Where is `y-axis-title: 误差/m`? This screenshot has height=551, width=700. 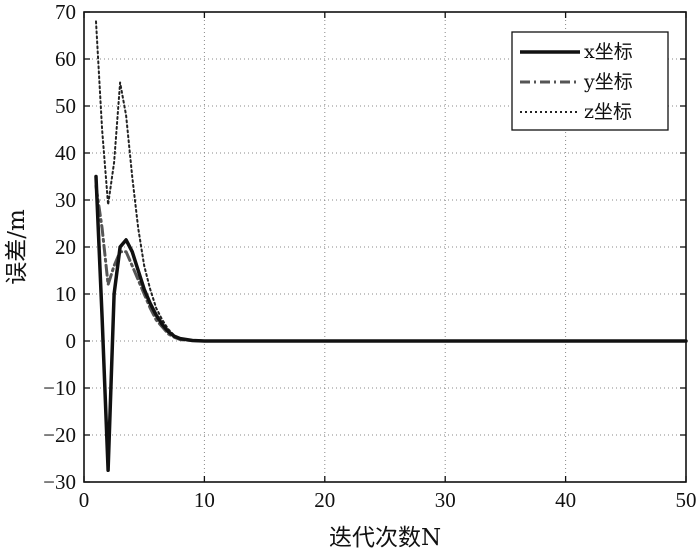 y-axis-title: 误差/m is located at coordinates (17, 247).